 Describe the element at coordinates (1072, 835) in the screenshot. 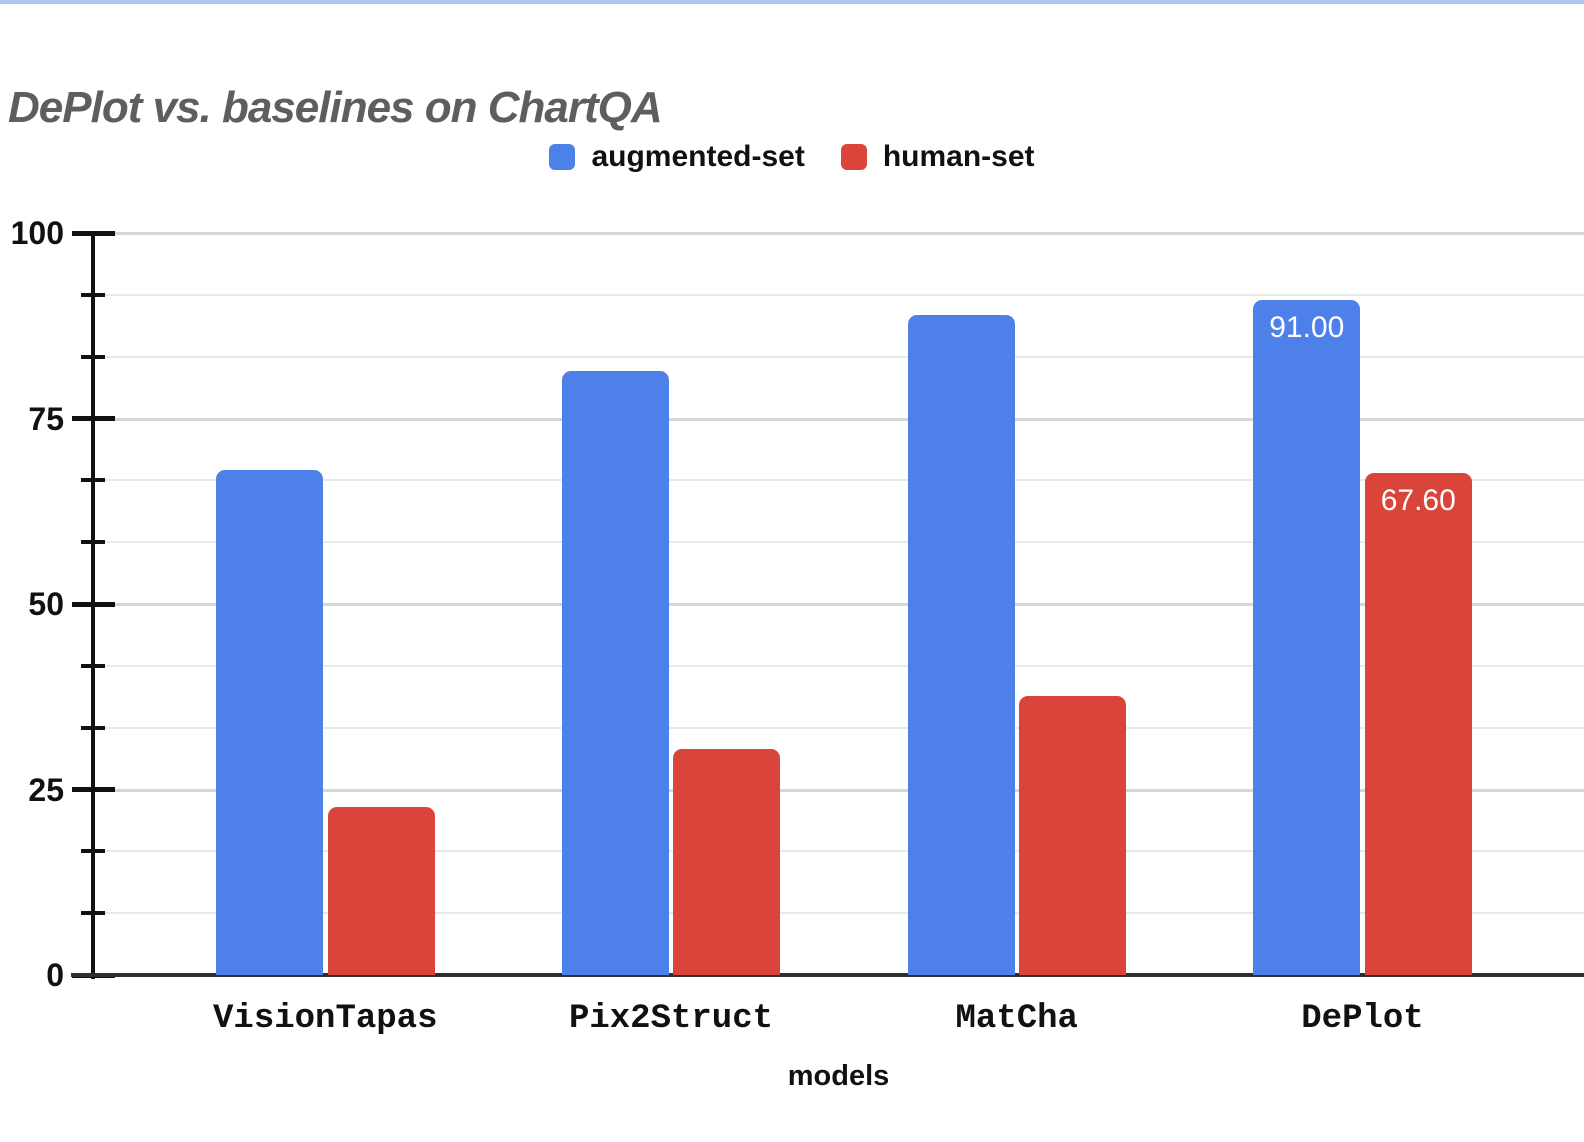

I see `bar-human-set-MatCha` at that location.